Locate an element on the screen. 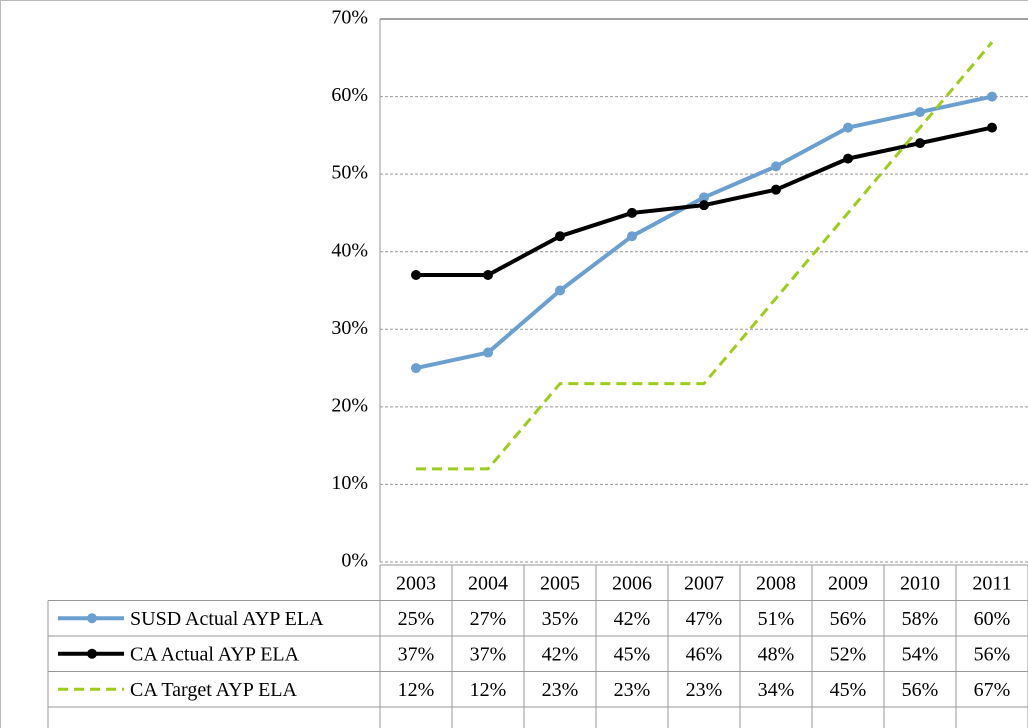 The width and height of the screenshot is (1028, 728). y-tick-label: 0% is located at coordinates (354, 561).